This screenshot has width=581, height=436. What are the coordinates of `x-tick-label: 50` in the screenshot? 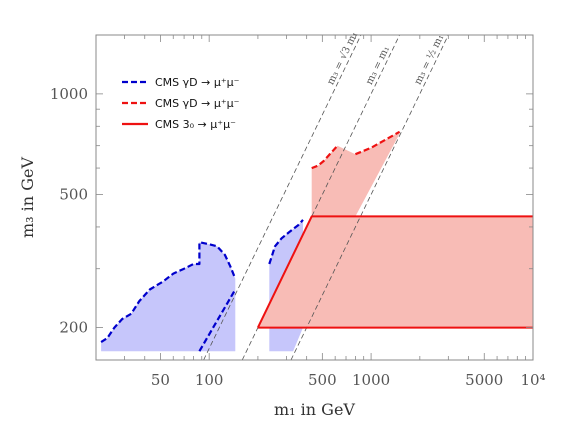 It's located at (160, 380).